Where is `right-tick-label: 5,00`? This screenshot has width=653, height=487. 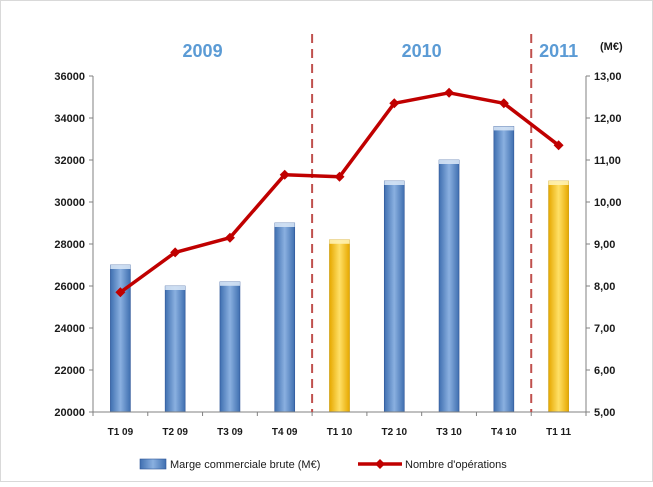
right-tick-label: 5,00 is located at coordinates (604, 413).